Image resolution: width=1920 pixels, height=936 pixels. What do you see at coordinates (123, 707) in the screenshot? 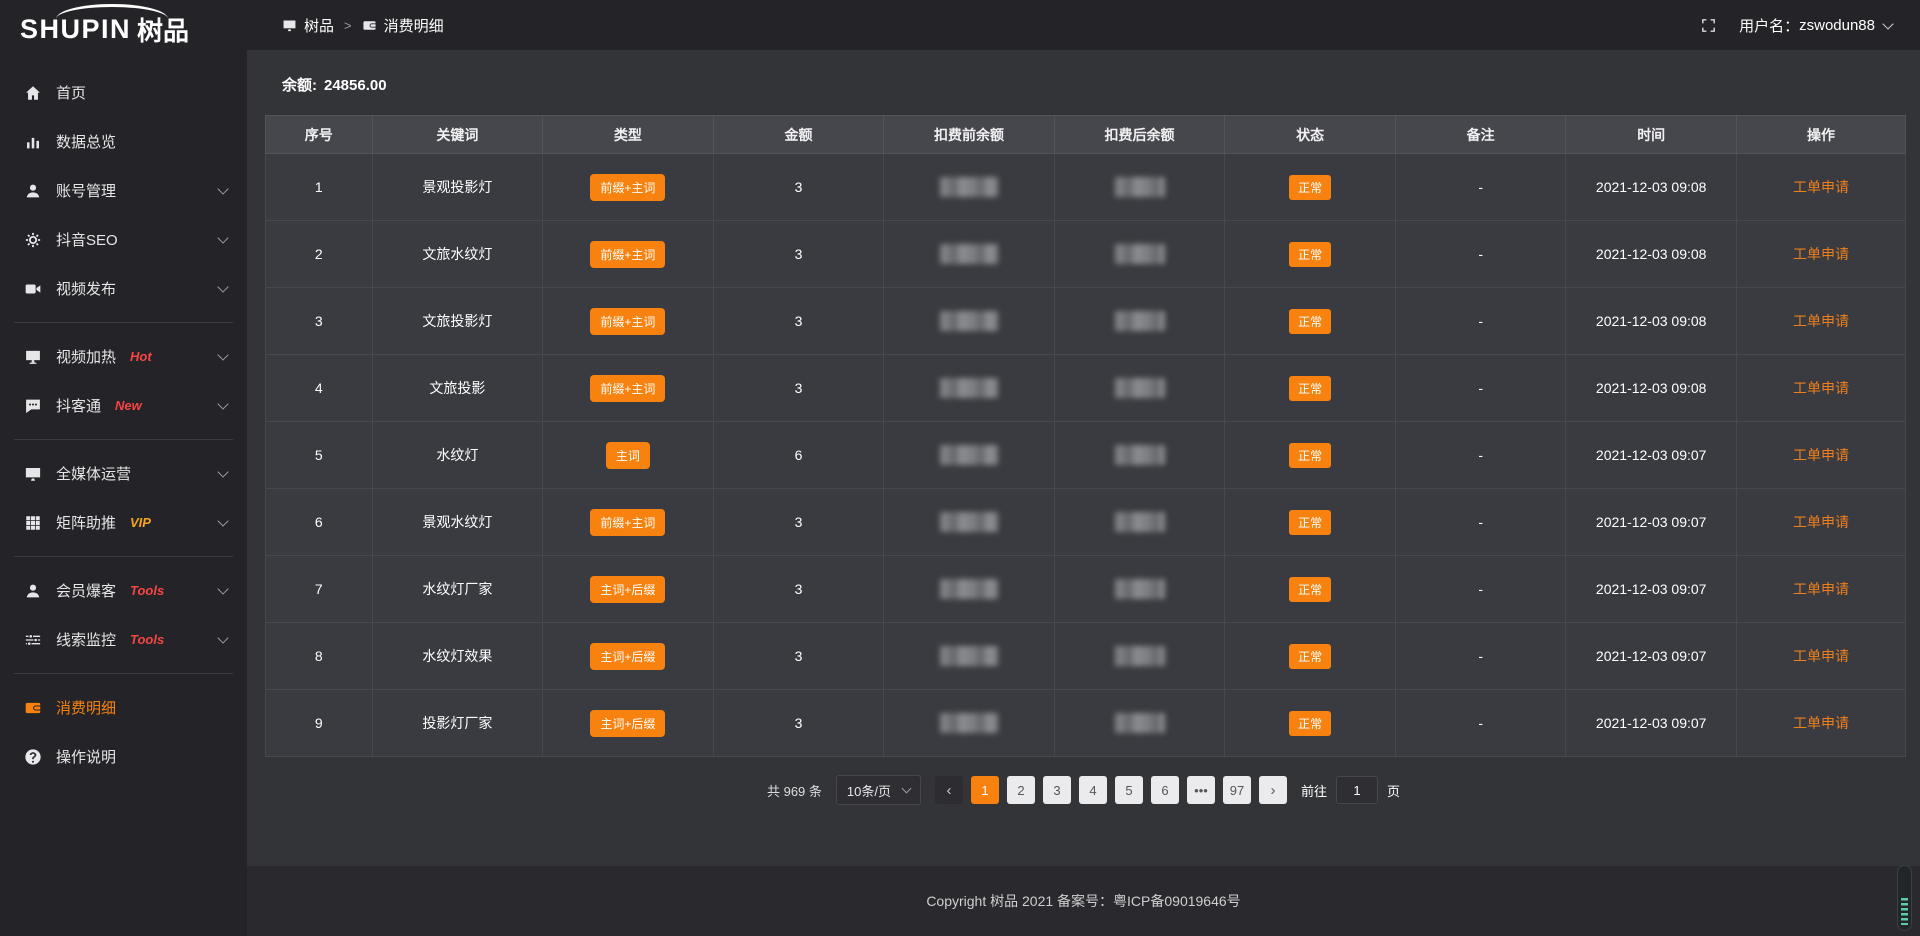
I see `sidebar-item-wallet: 消费明细` at bounding box center [123, 707].